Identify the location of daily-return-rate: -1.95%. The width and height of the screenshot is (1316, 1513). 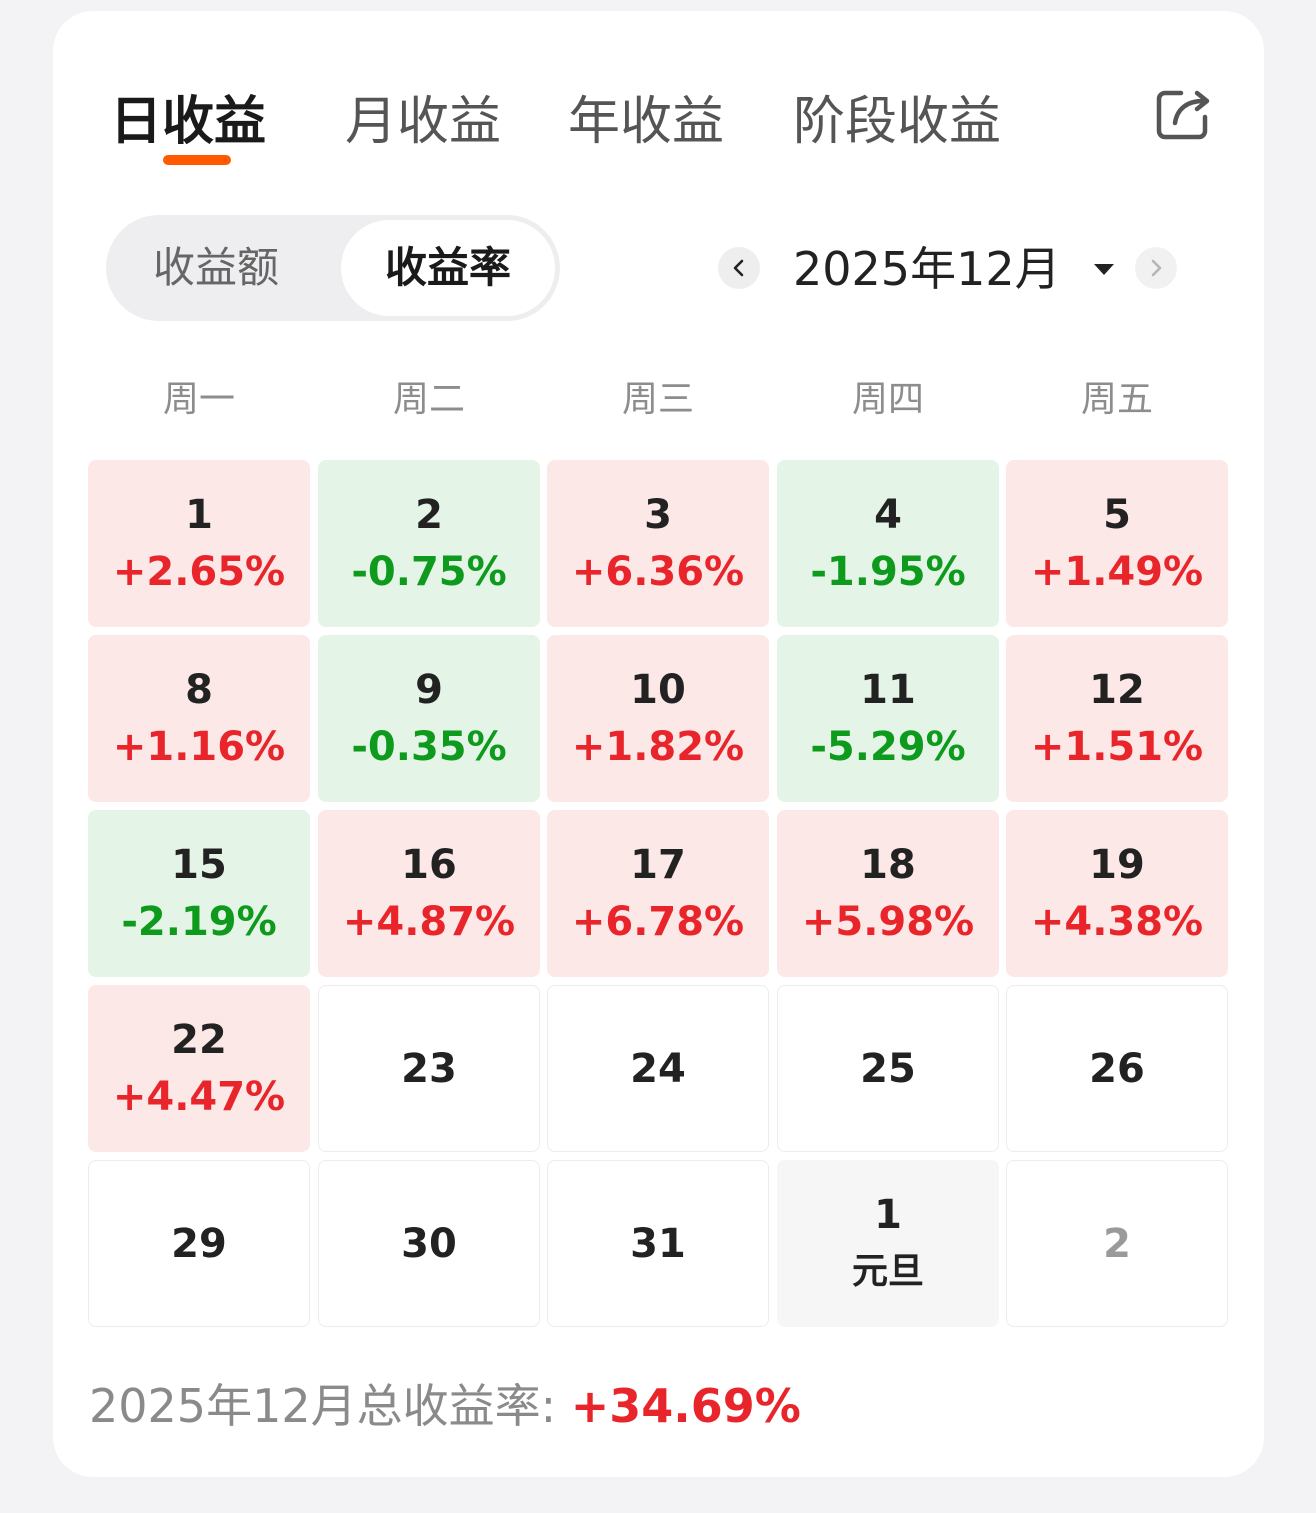
(888, 571).